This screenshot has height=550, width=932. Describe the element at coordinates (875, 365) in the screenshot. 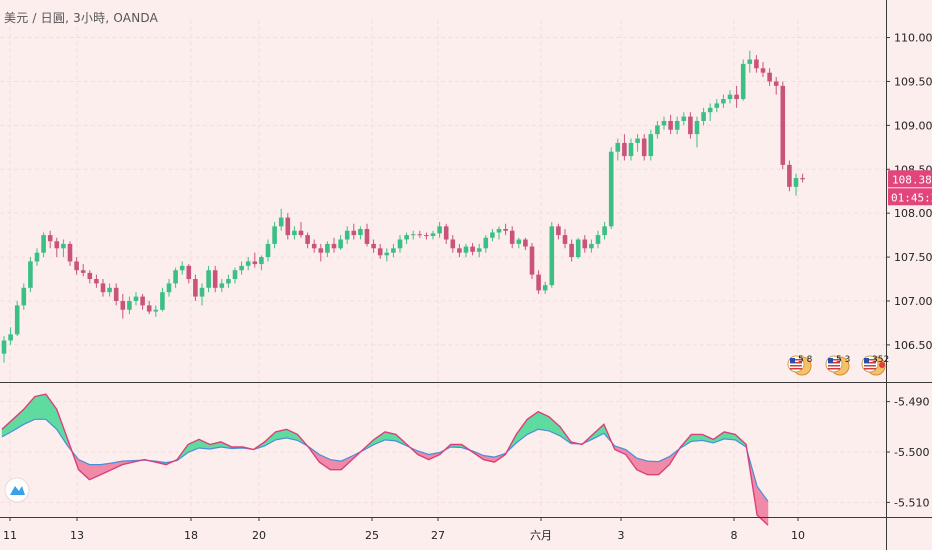

I see `us-flag-event-icon: 352` at that location.